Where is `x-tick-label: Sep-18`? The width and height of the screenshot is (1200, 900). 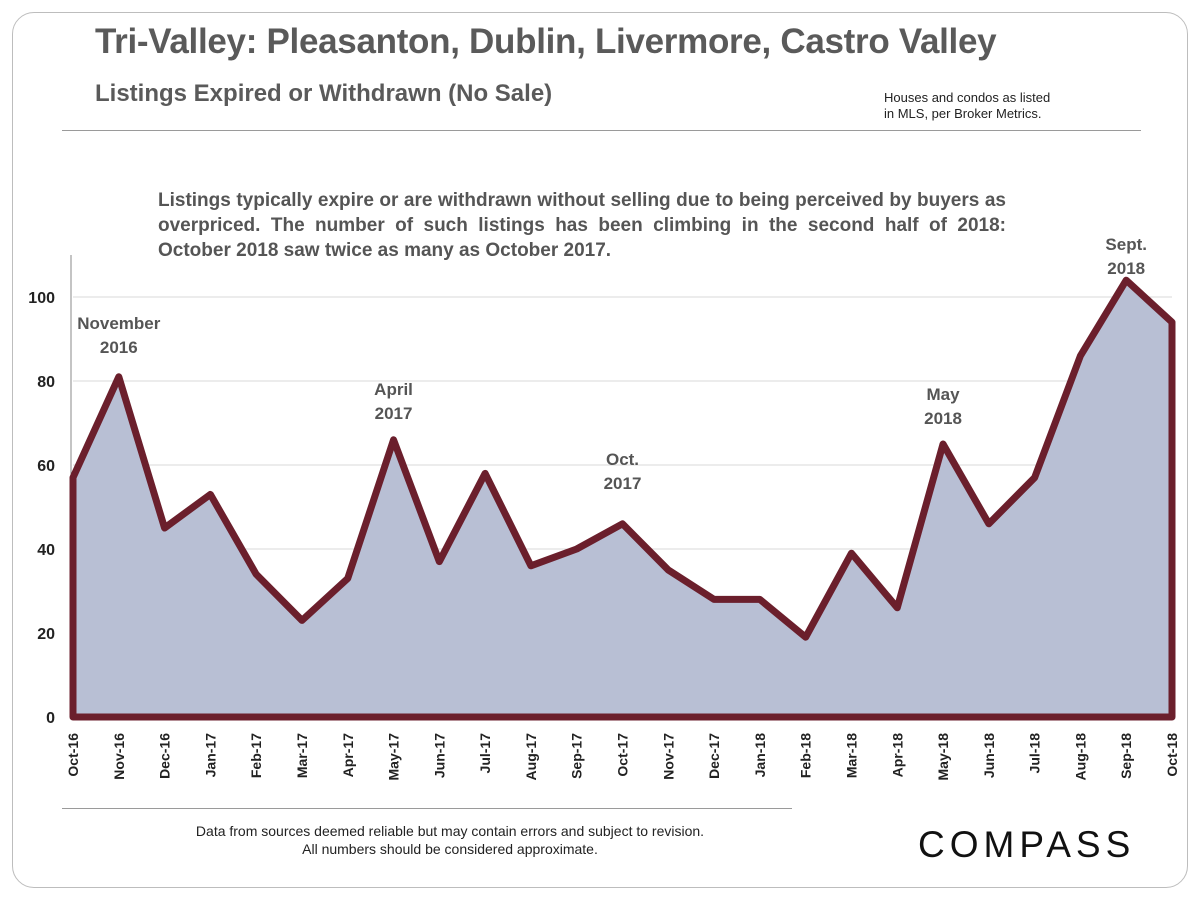 x-tick-label: Sep-18 is located at coordinates (1126, 756).